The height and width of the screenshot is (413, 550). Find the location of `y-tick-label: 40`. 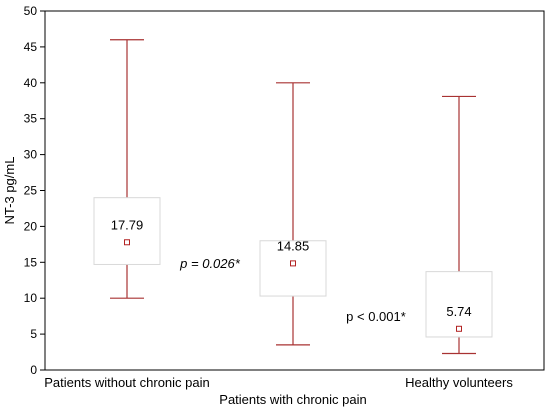

y-tick-label: 40 is located at coordinates (31, 83).